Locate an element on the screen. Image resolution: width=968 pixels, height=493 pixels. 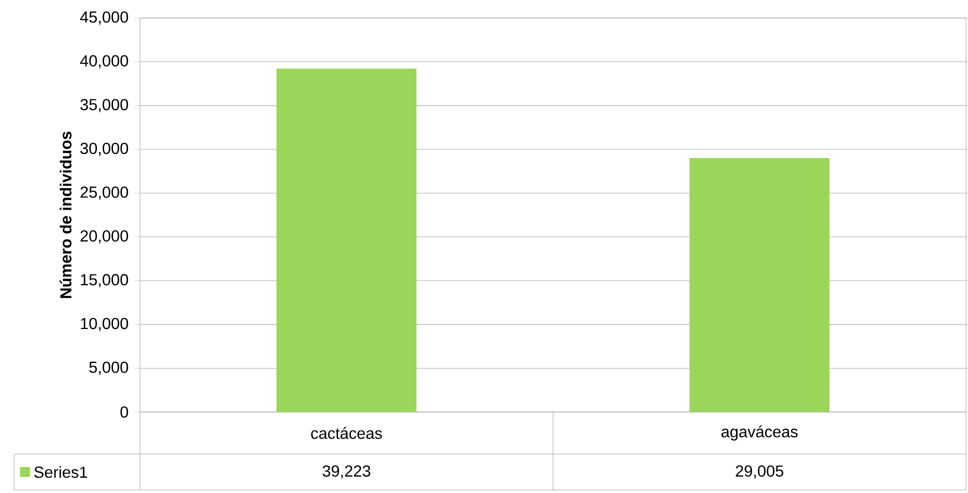
y-tick-label: 15,000 is located at coordinates (104, 281).